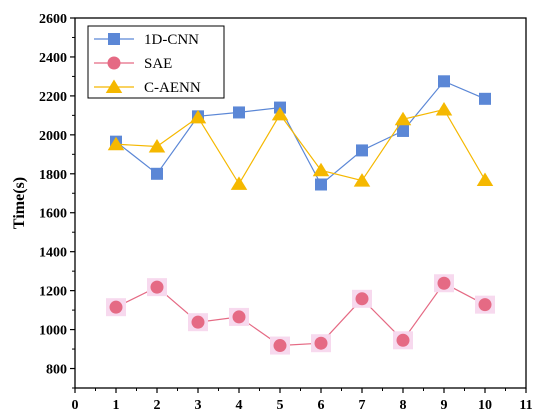 The width and height of the screenshot is (550, 420). I want to click on legend: 1D-CNN SAE C-AENN, so click(156, 62).